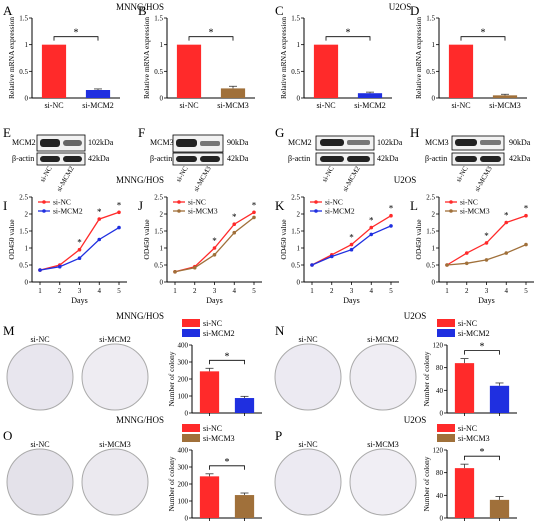 The height and width of the screenshot is (529, 550). I want to click on blot-panel-G: MCM2 102kDa β-actin 42kDa si-NC si-MCM2, so click(345, 164).